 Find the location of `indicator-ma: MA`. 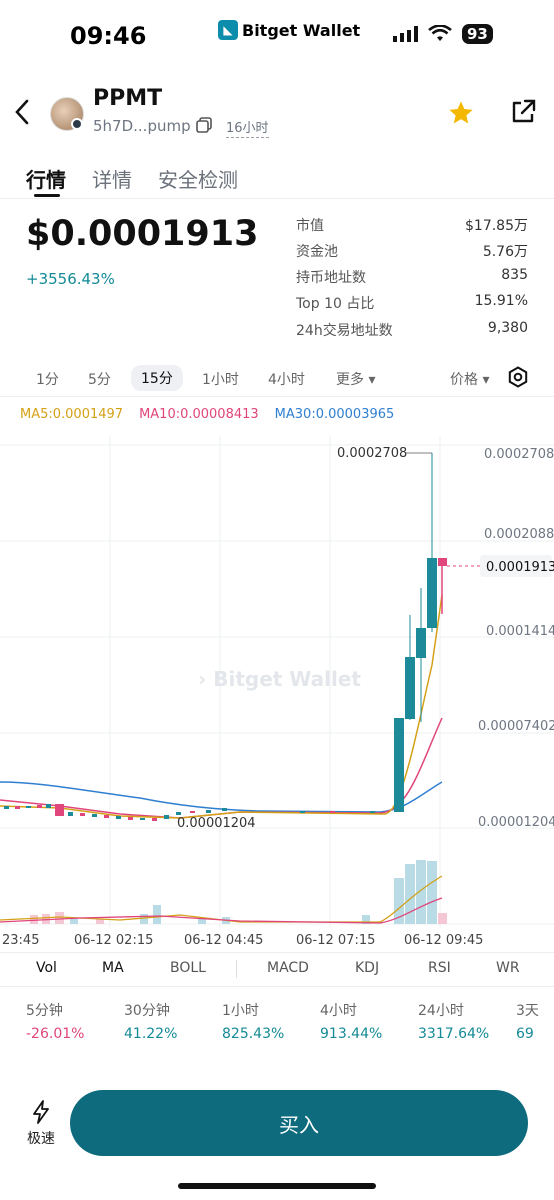

indicator-ma: MA is located at coordinates (113, 968).